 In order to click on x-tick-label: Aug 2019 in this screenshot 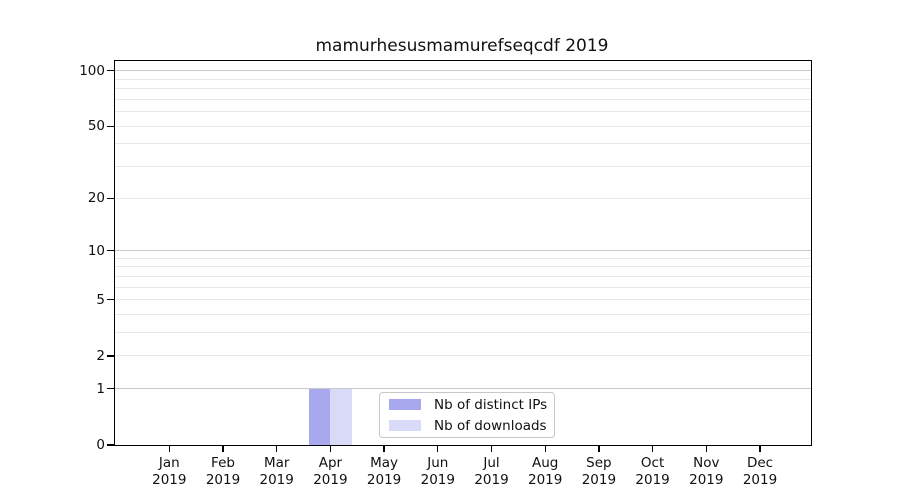, I will do `click(545, 472)`.